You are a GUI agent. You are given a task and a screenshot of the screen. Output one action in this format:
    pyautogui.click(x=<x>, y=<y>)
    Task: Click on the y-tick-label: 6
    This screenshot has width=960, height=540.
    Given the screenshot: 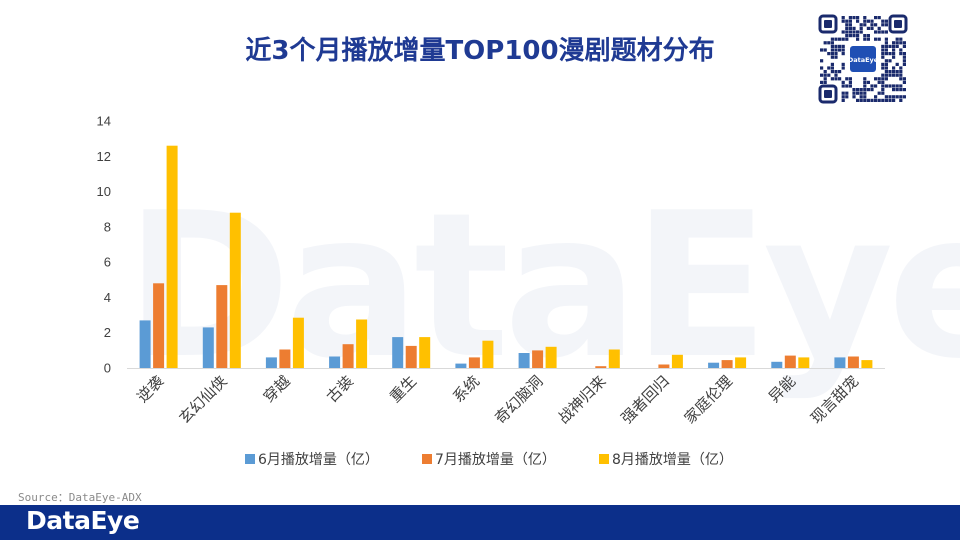 What is the action you would take?
    pyautogui.click(x=107, y=262)
    